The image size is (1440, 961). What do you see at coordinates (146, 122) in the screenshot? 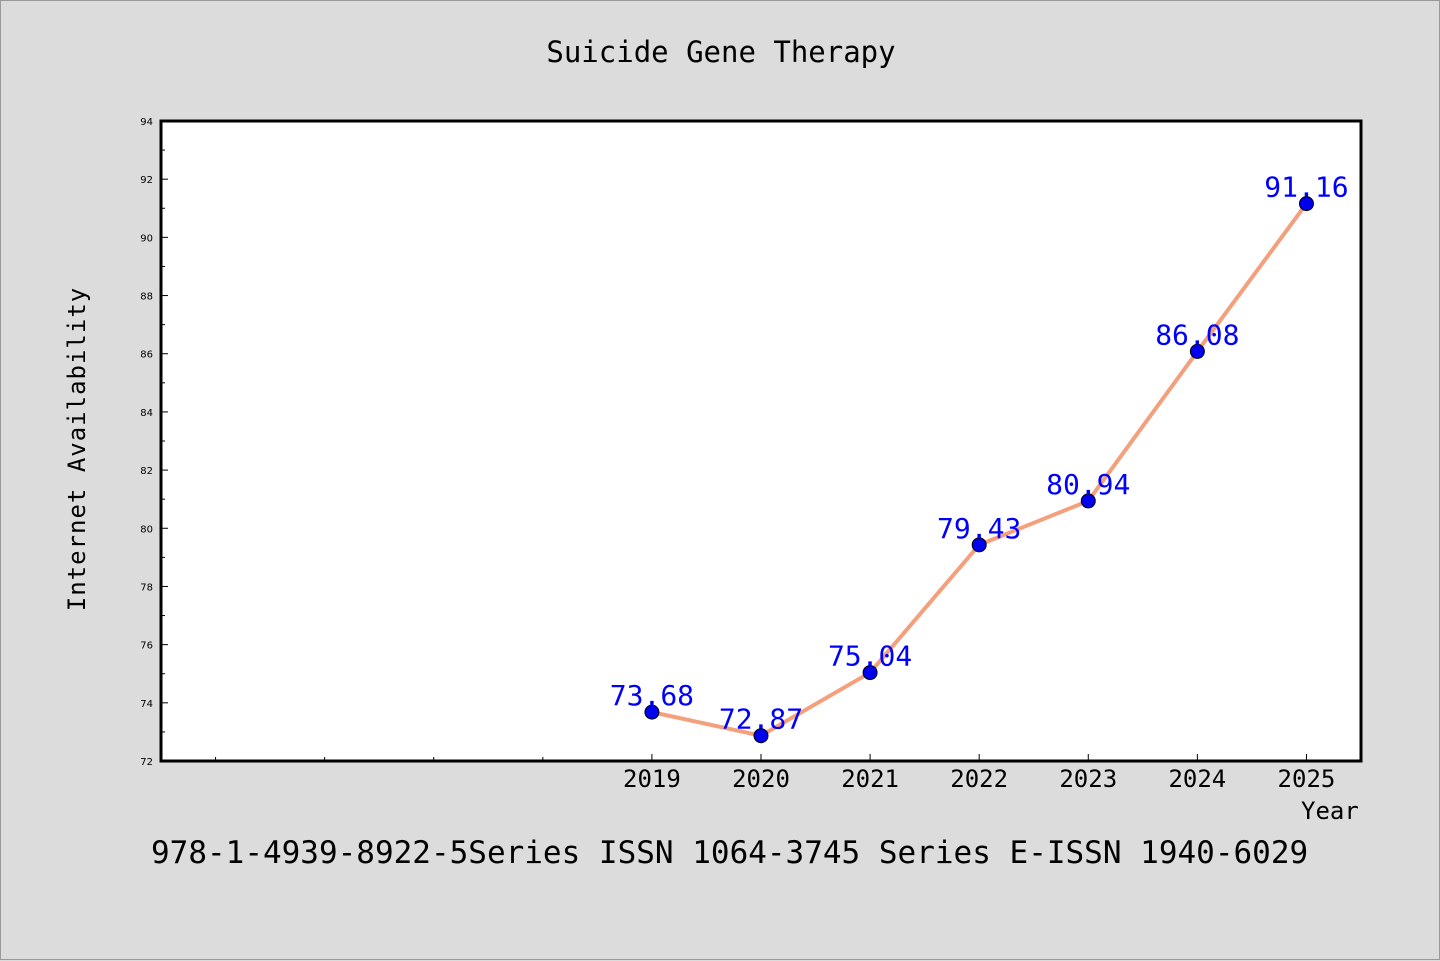
I see `y-tick-label: 94` at bounding box center [146, 122].